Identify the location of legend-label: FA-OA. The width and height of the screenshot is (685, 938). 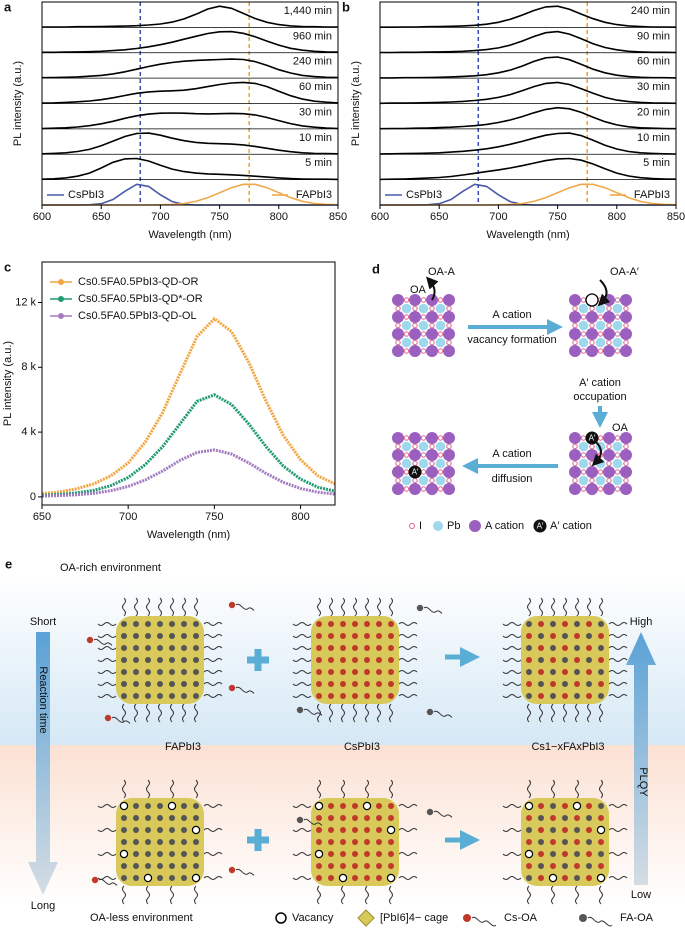
(637, 918).